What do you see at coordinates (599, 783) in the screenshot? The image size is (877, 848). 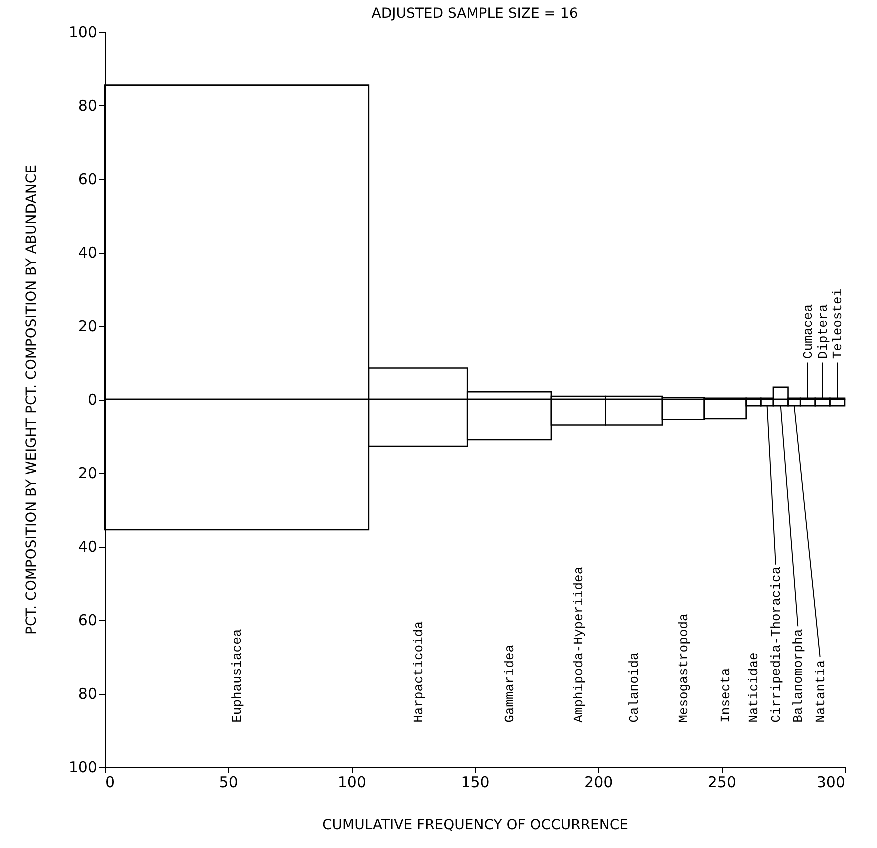 I see `x-tick-label: 200` at bounding box center [599, 783].